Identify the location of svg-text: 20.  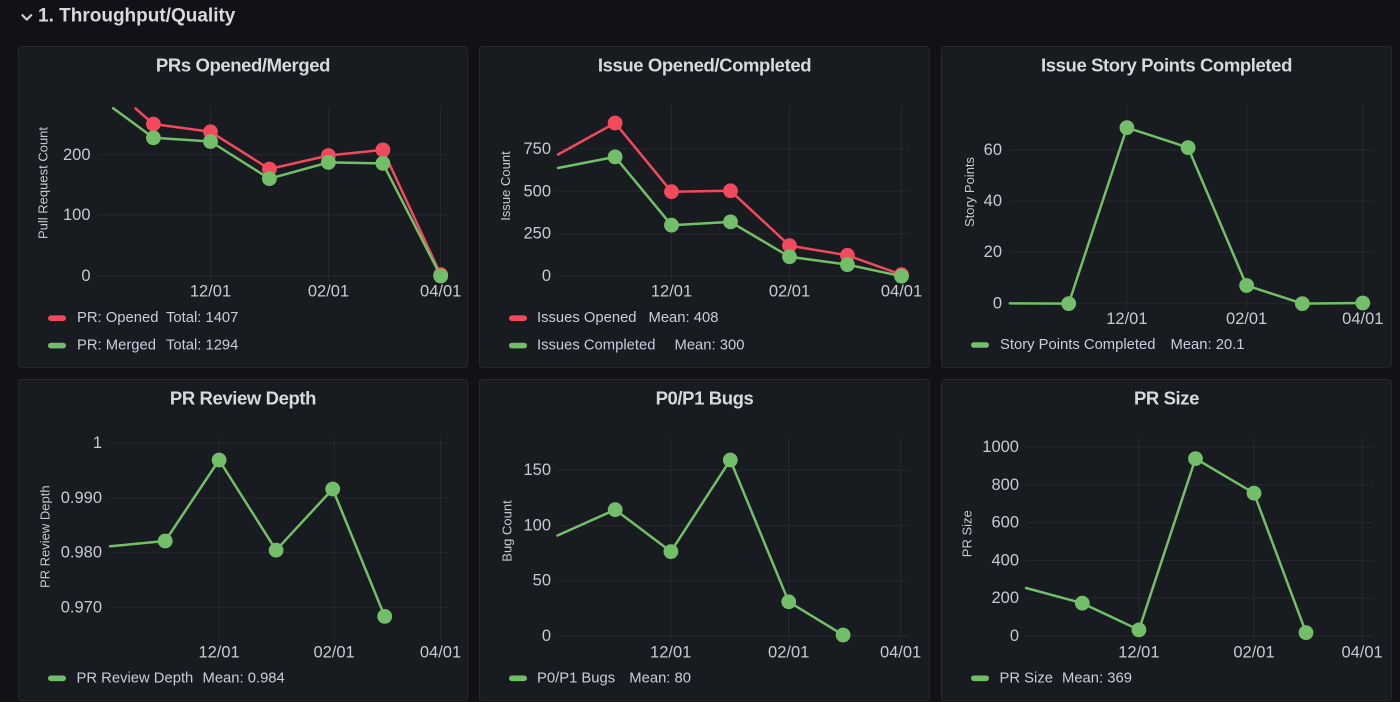
(993, 252).